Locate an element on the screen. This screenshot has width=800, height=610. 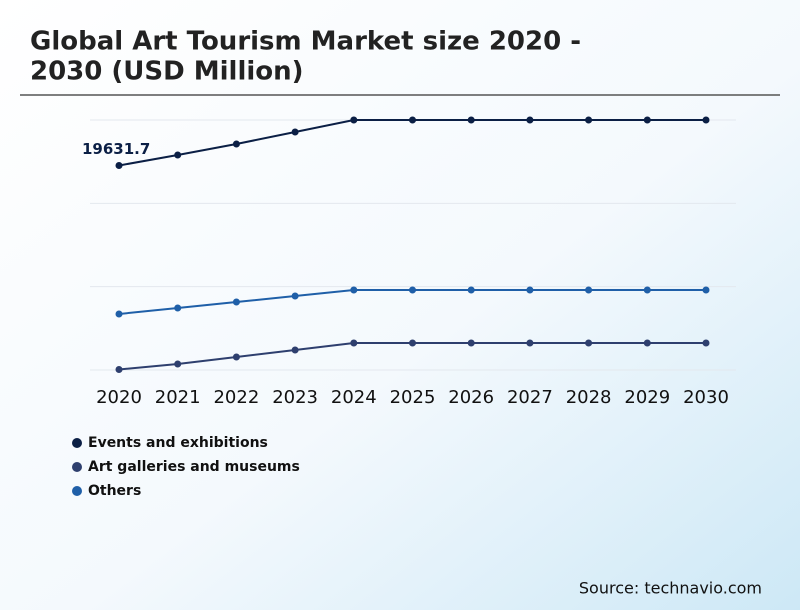
x-tick-label: 2026 is located at coordinates (471, 397).